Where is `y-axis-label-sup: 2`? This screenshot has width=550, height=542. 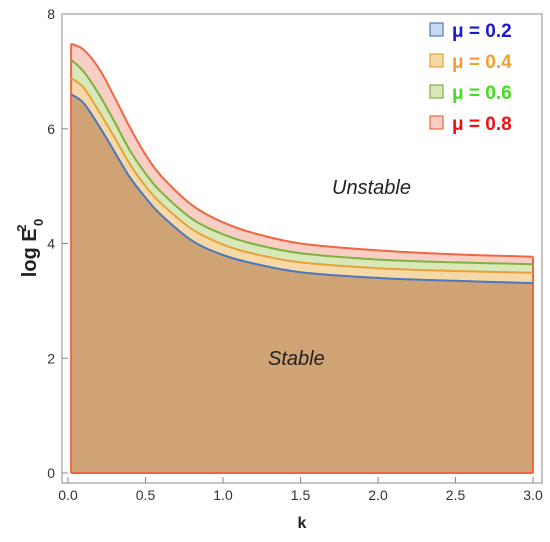 y-axis-label-sup: 2 is located at coordinates (21, 228).